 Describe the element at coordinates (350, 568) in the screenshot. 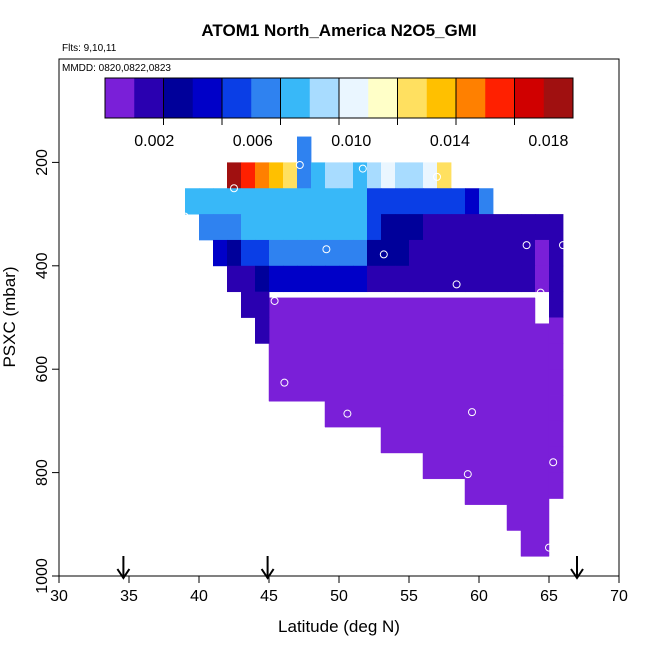

I see `flight-arrow-markers` at that location.